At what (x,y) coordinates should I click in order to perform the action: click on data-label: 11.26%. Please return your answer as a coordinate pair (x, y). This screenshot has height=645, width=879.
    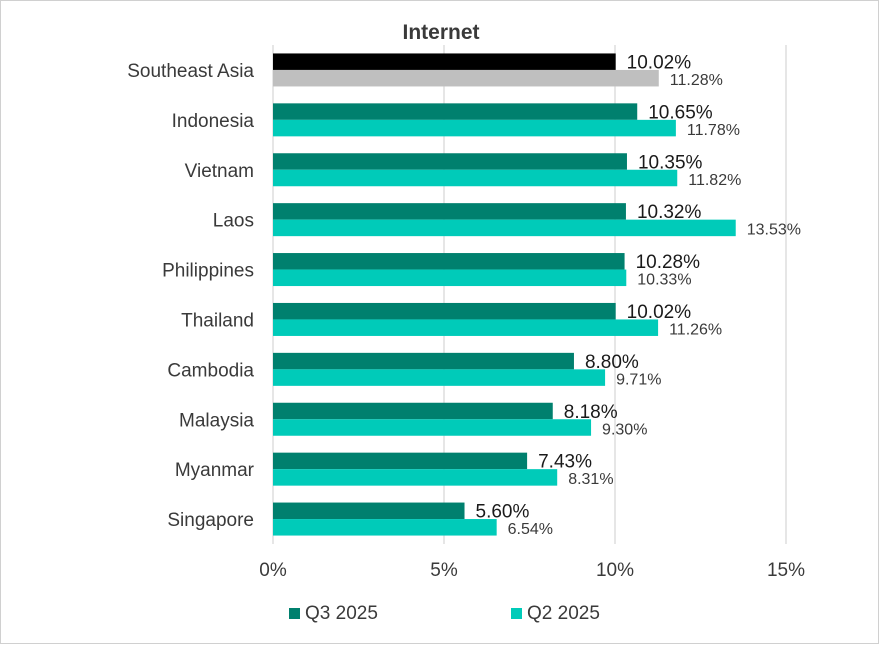
    Looking at the image, I should click on (695, 329).